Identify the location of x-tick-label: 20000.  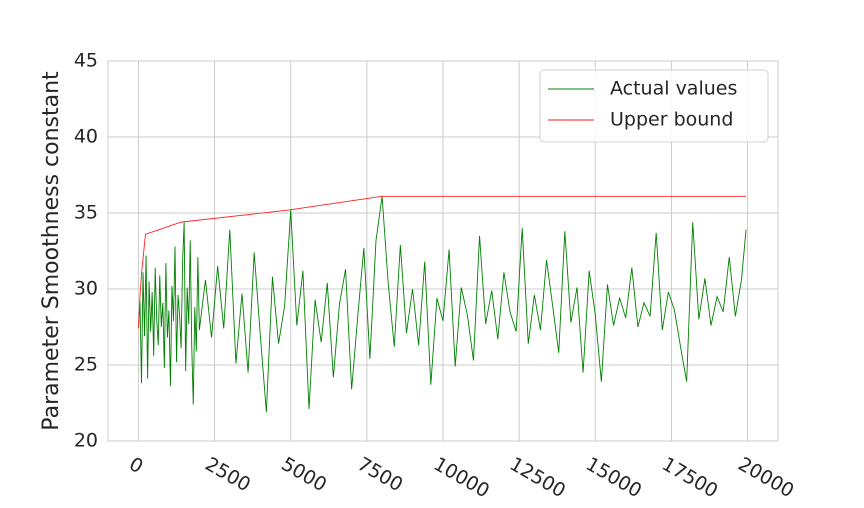
(765, 477).